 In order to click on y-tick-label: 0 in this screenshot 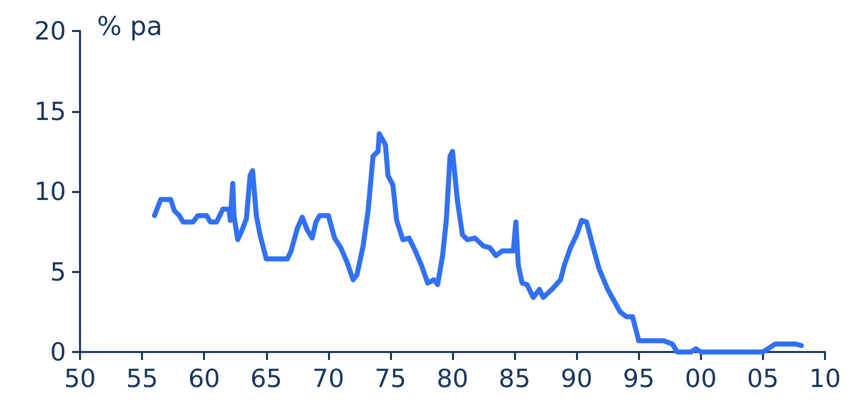, I will do `click(58, 352)`.